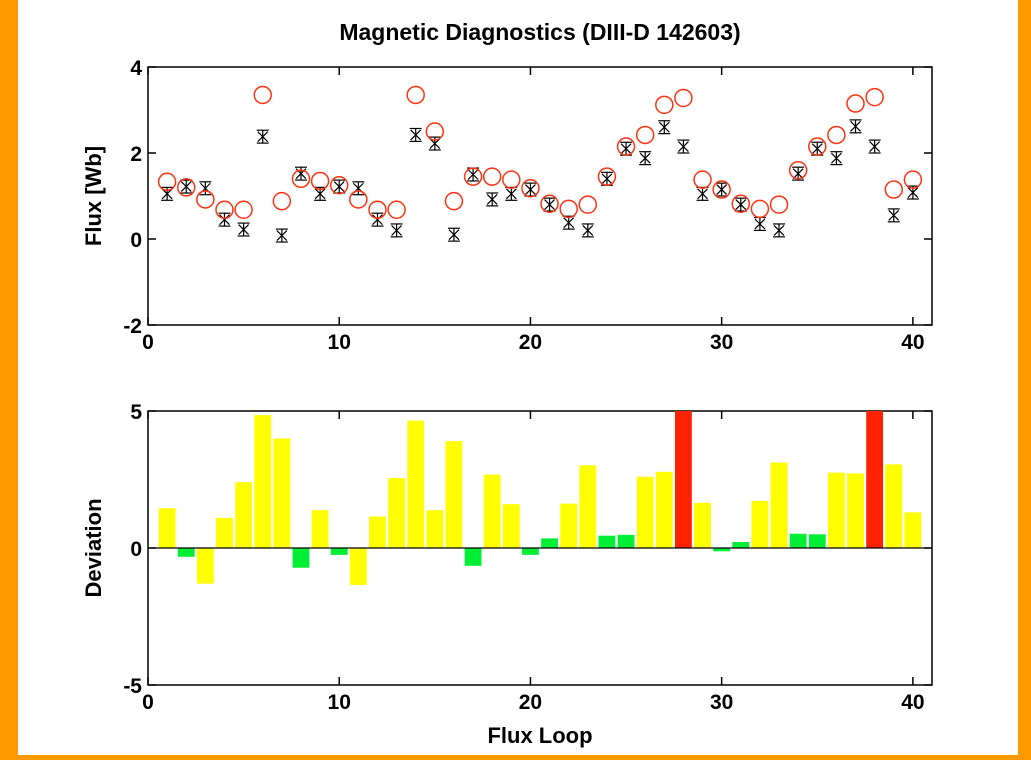  What do you see at coordinates (530, 702) in the screenshot?
I see `deviation-xtick-label: 20` at bounding box center [530, 702].